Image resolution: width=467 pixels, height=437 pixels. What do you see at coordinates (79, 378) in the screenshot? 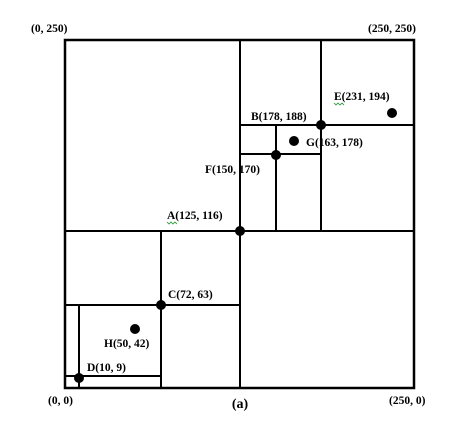
I see `point-d-marker` at bounding box center [79, 378].